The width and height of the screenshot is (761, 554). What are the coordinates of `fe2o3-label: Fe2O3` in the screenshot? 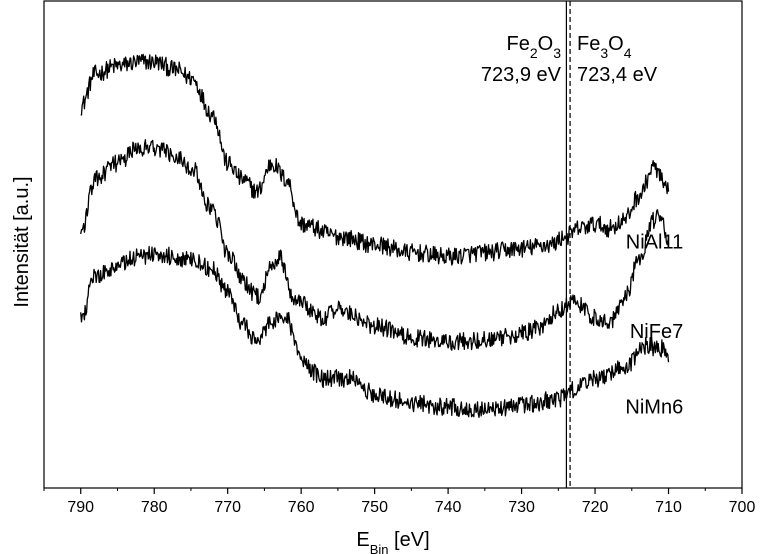 It's located at (534, 47).